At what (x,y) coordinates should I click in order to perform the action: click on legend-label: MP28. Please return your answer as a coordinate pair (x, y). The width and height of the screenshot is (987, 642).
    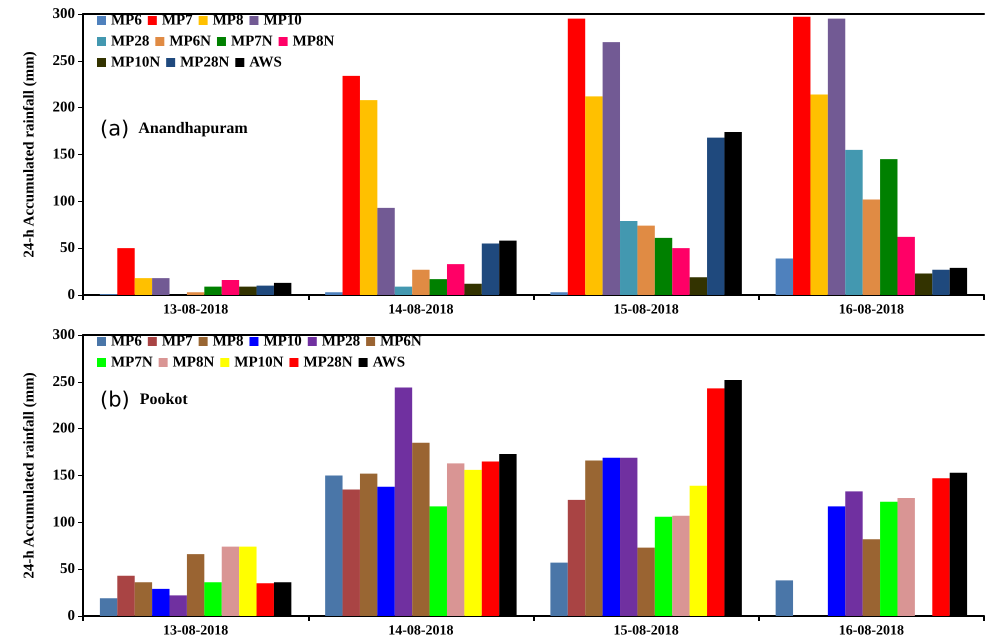
    Looking at the image, I should click on (130, 42).